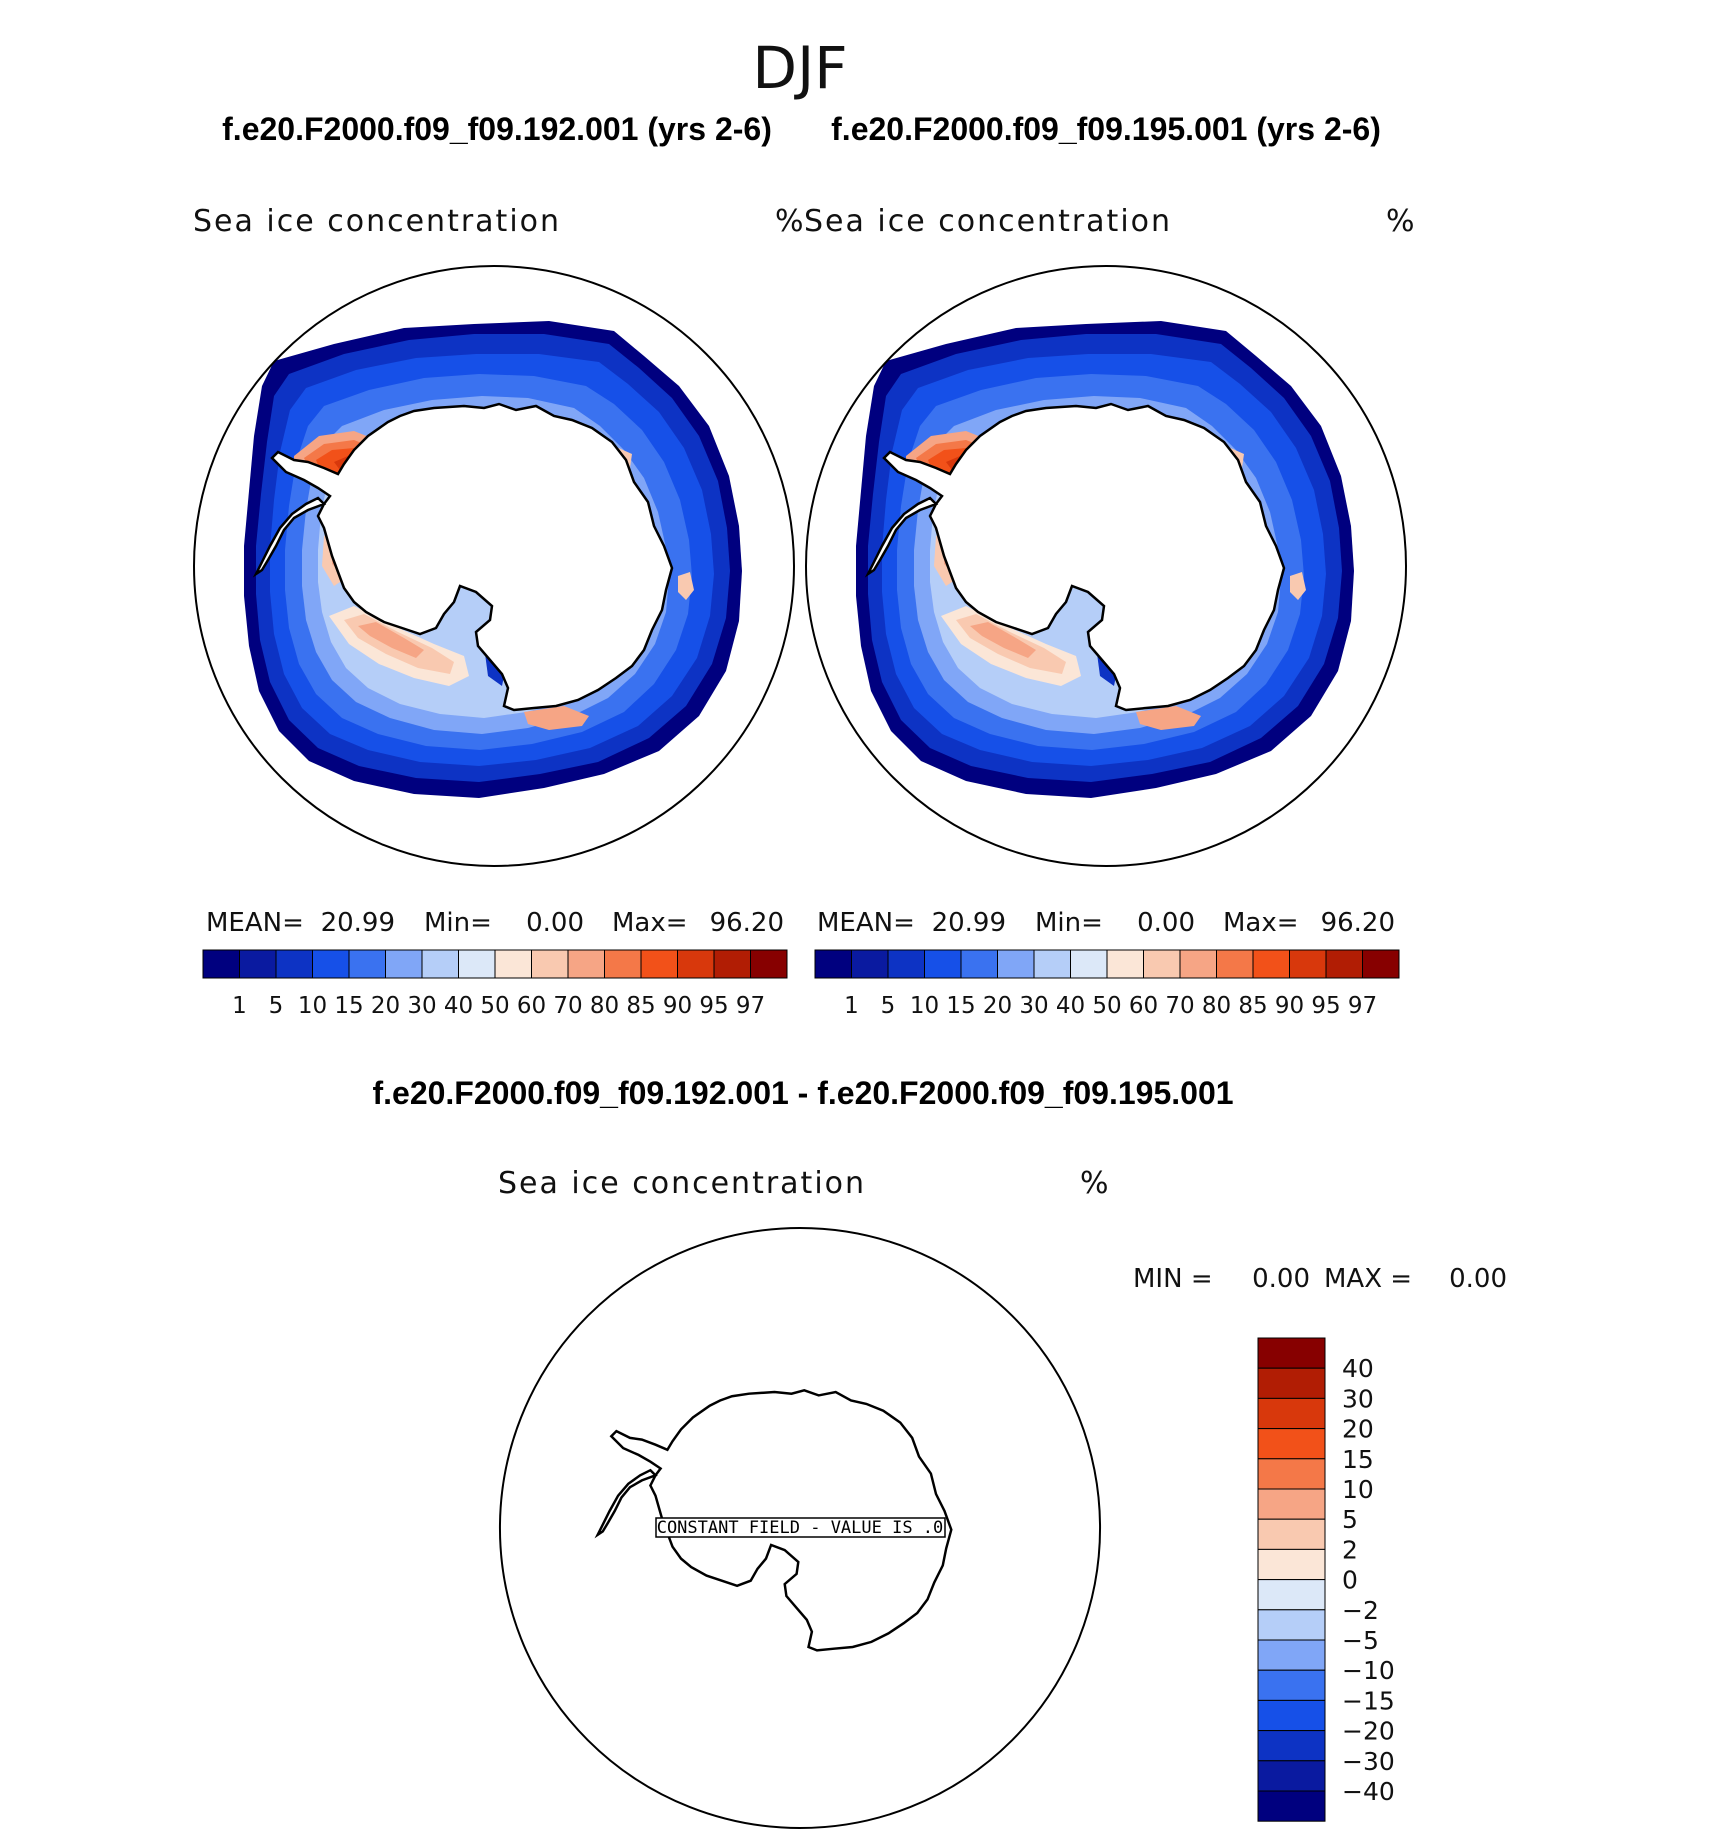  What do you see at coordinates (1358, 1398) in the screenshot?
I see `panel-3-colorbar-tick-label: 30` at bounding box center [1358, 1398].